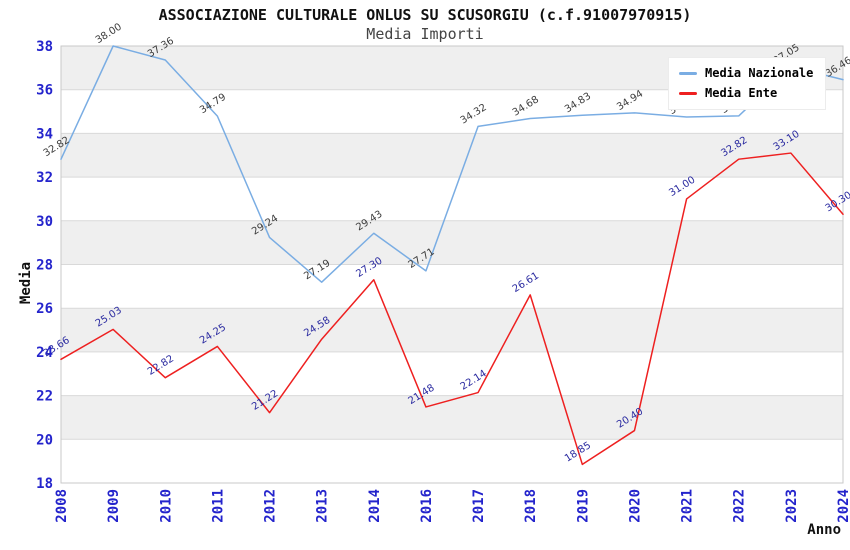 Image resolution: width=850 pixels, height=550 pixels. Describe the element at coordinates (44, 134) in the screenshot. I see `y-tick-label: 34` at that location.